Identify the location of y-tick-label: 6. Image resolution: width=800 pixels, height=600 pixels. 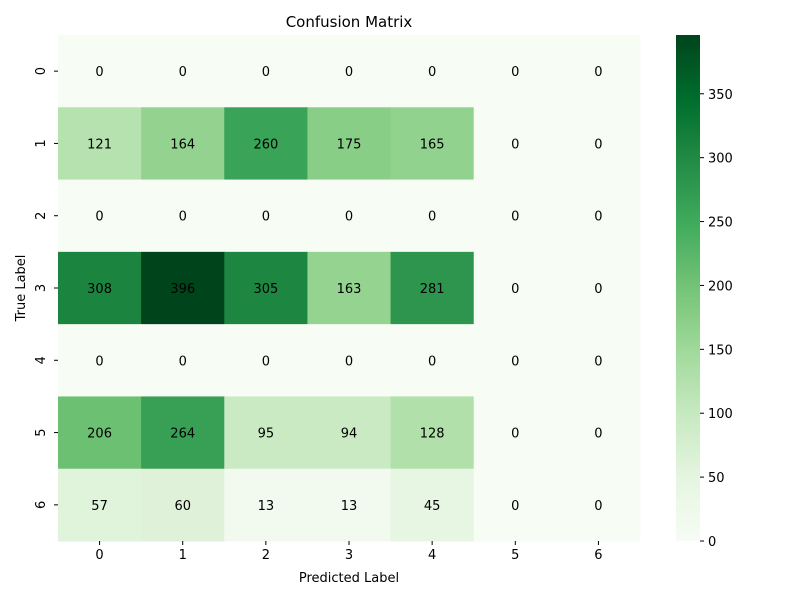
(41, 505).